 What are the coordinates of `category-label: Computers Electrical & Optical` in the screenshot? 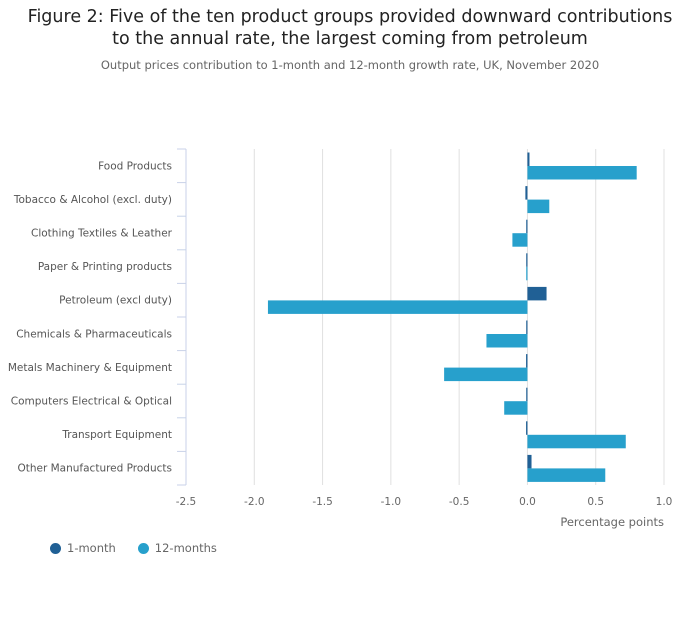 It's located at (91, 402).